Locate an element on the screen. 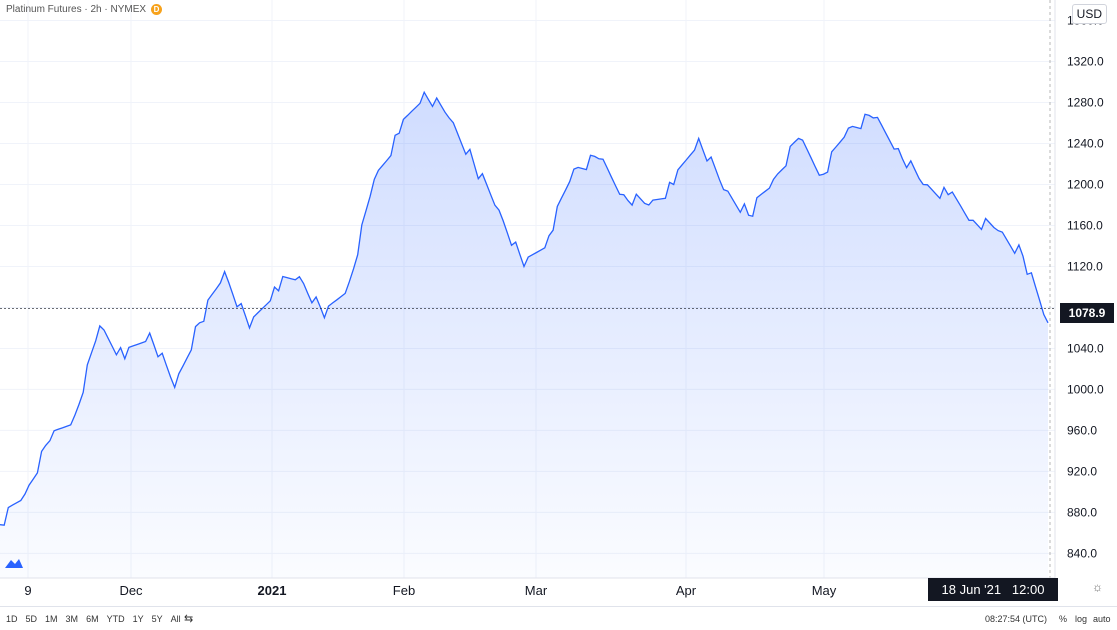 The height and width of the screenshot is (630, 1117). percent-toggle: % is located at coordinates (1063, 619).